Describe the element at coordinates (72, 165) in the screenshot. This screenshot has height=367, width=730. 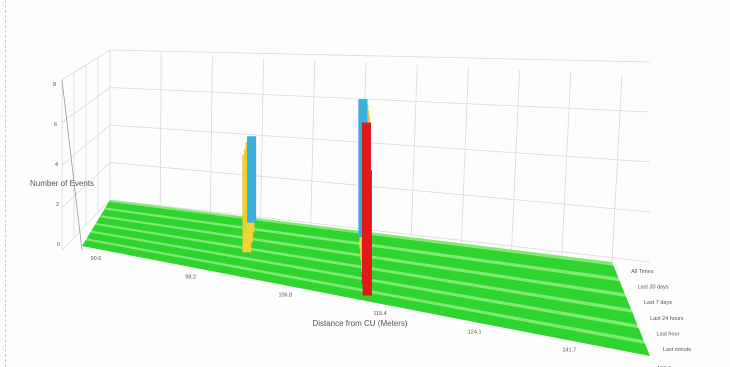
I see `y-axis-line` at that location.